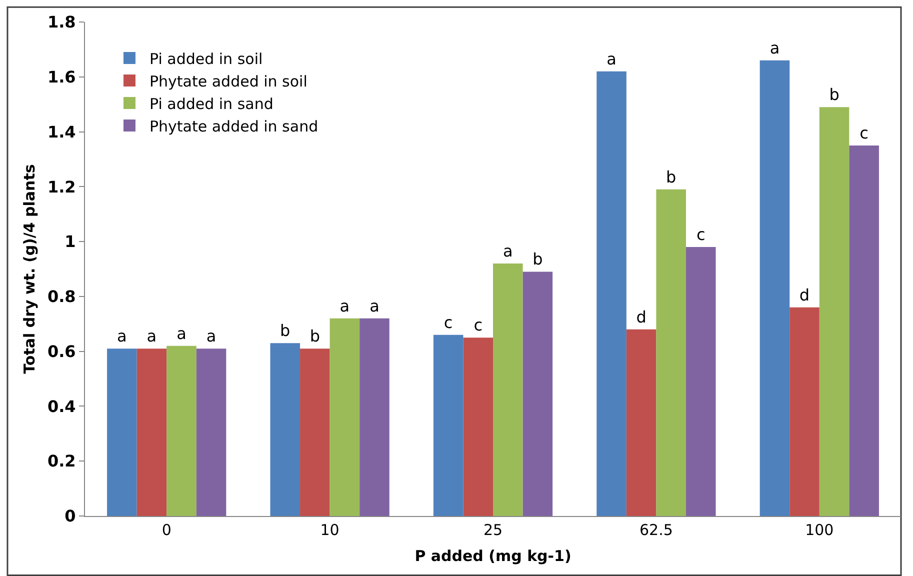  Describe the element at coordinates (70, 516) in the screenshot. I see `y-tick-label: 0` at that location.